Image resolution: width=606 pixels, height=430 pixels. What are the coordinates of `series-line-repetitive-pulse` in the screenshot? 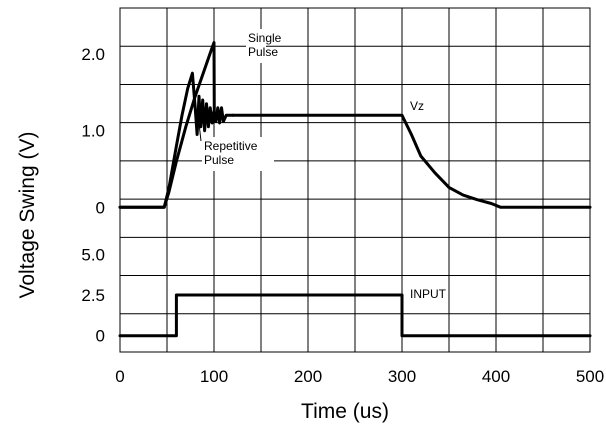 It's located at (176, 140).